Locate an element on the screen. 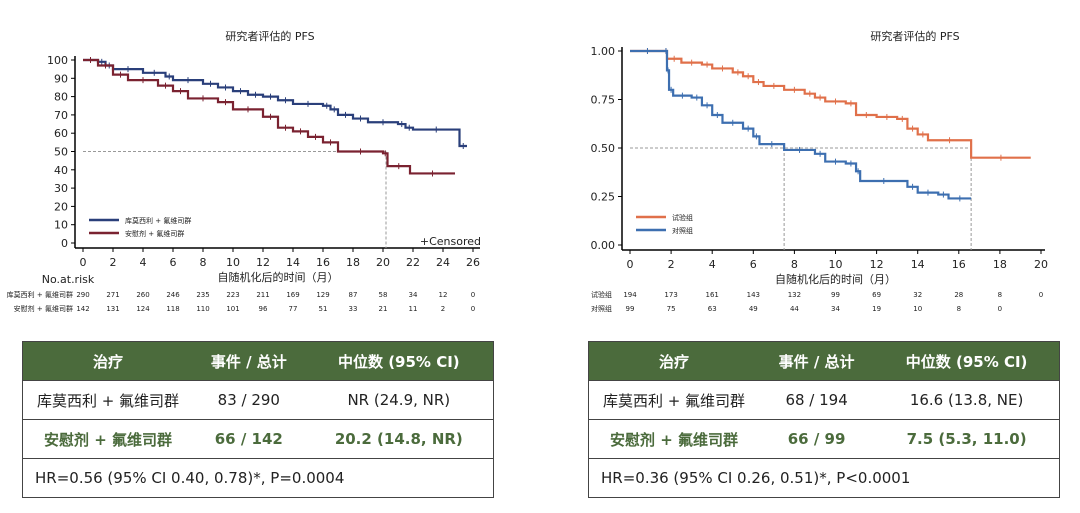 The height and width of the screenshot is (513, 1080). x-tick-label: 26 is located at coordinates (473, 262).